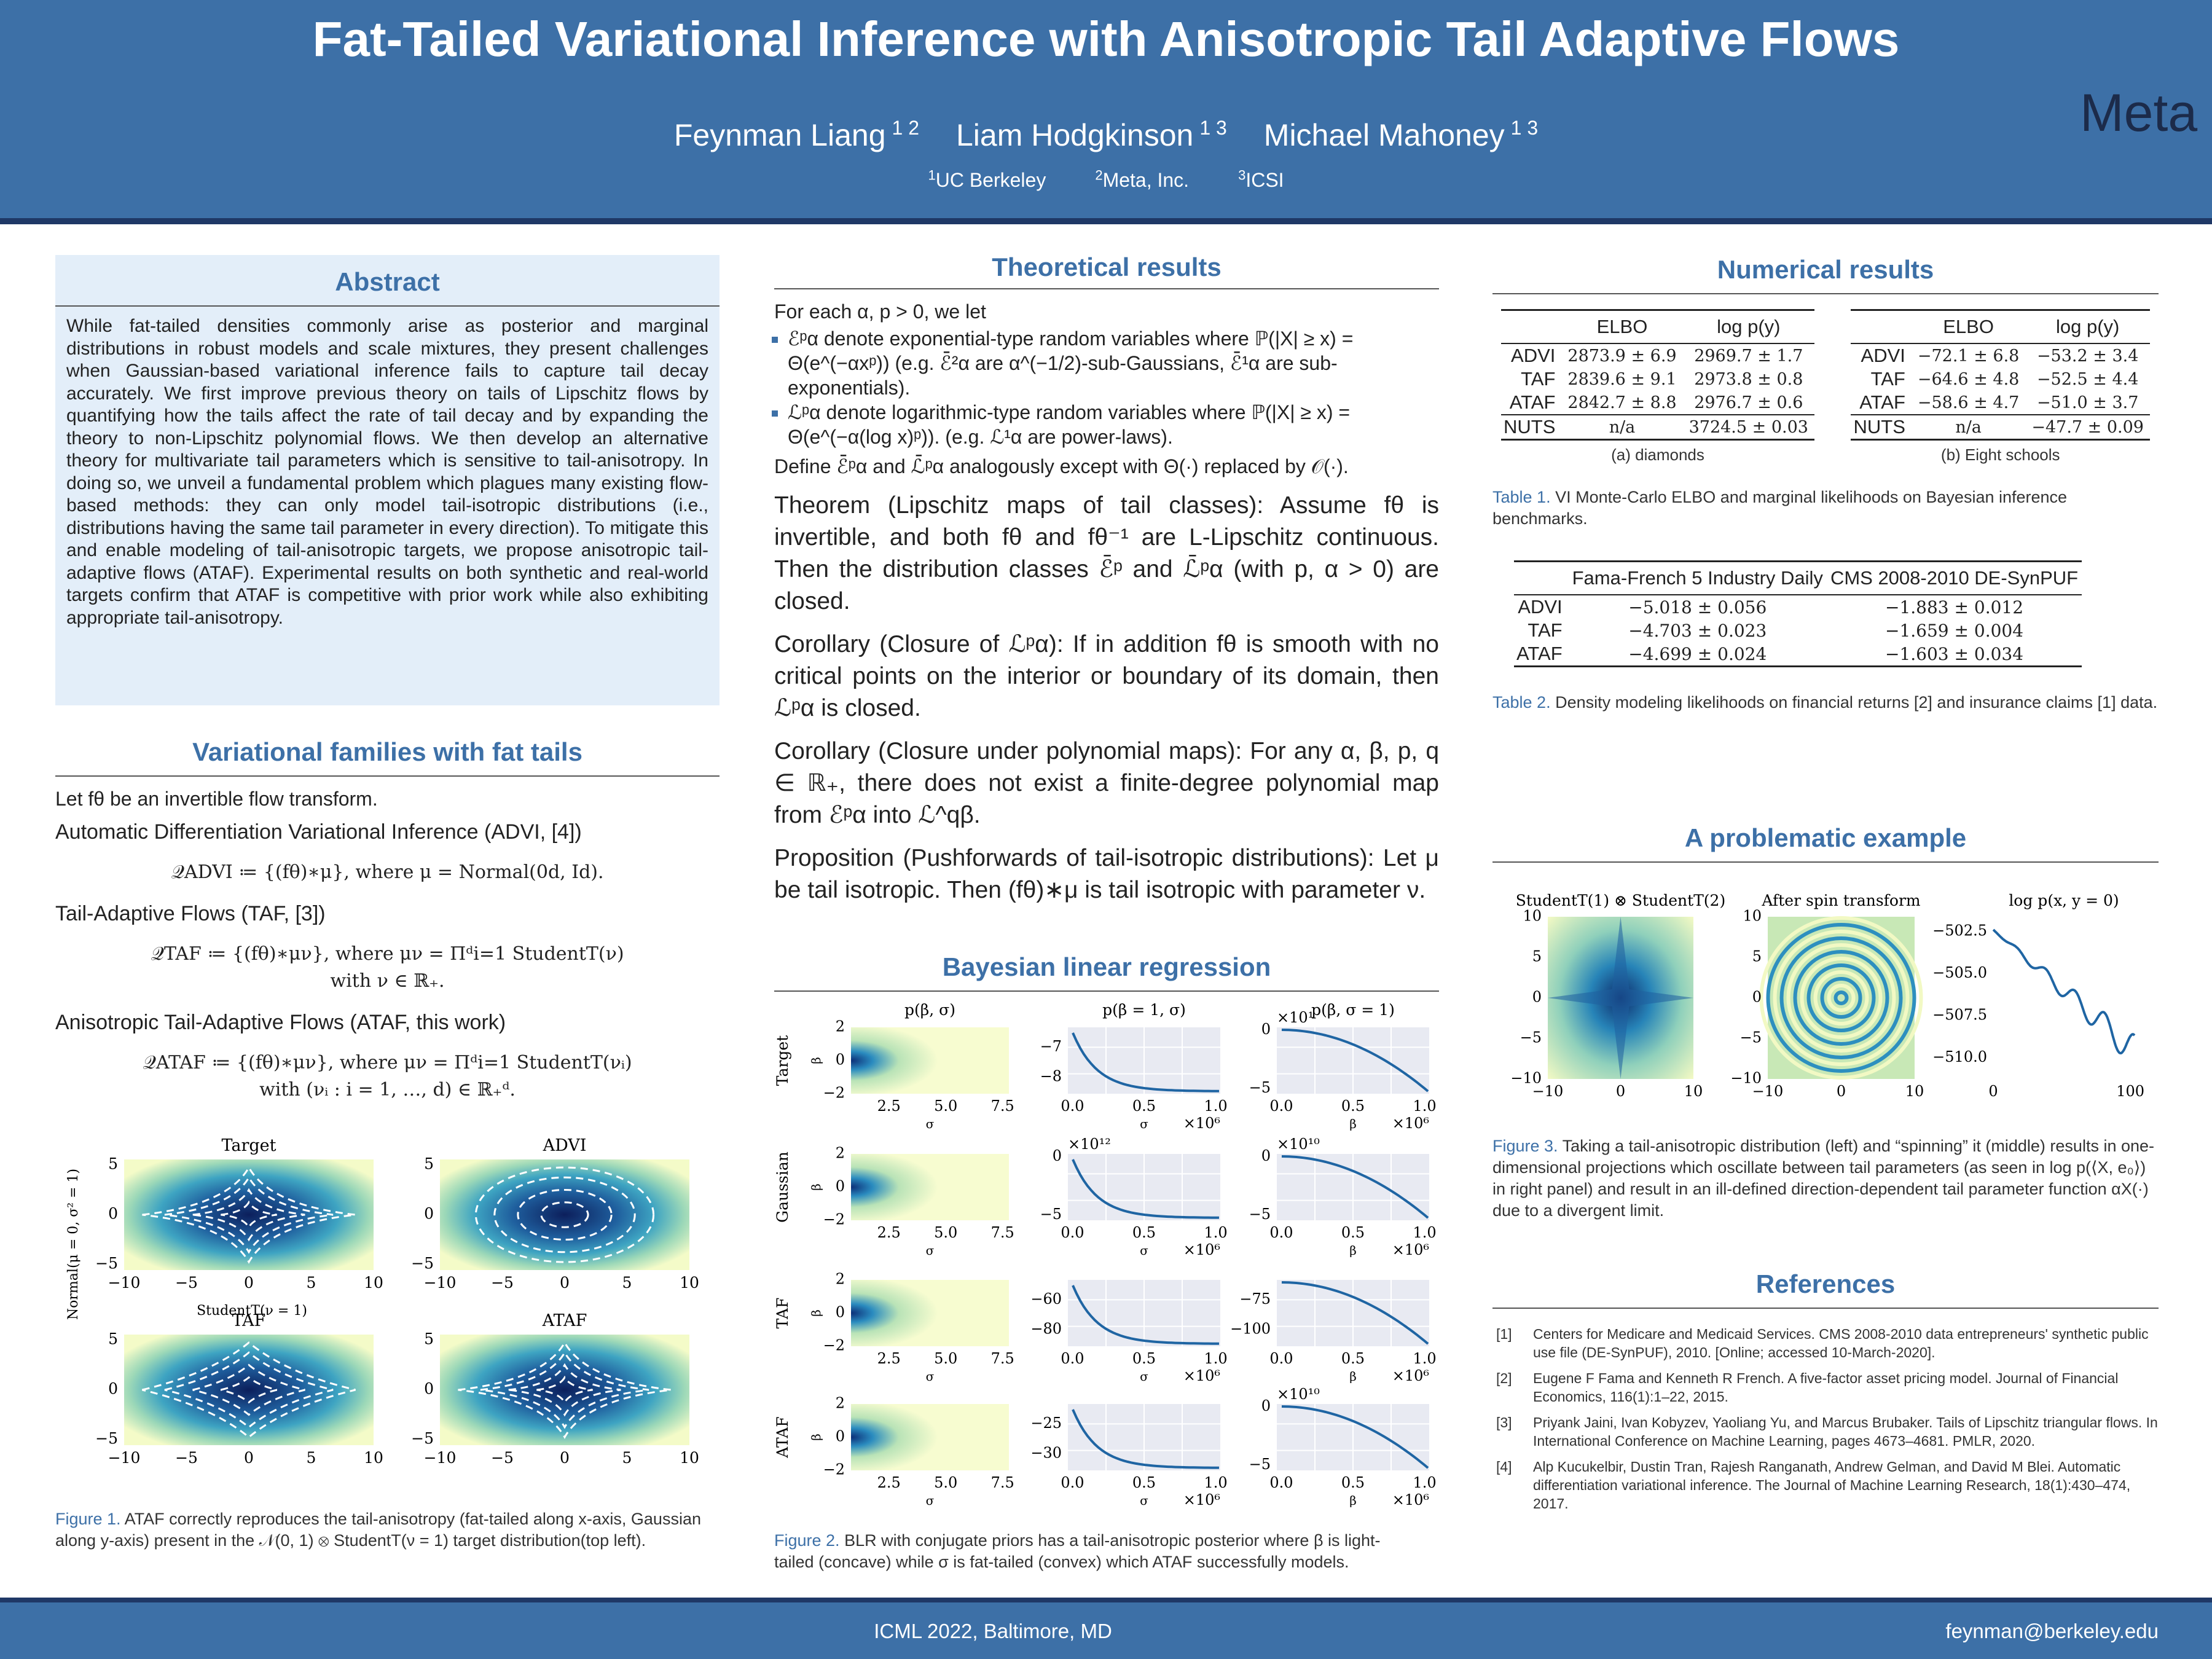 Image resolution: width=2212 pixels, height=1659 pixels. I want to click on intro: Let fθ be an invertible flow transform., so click(216, 799).